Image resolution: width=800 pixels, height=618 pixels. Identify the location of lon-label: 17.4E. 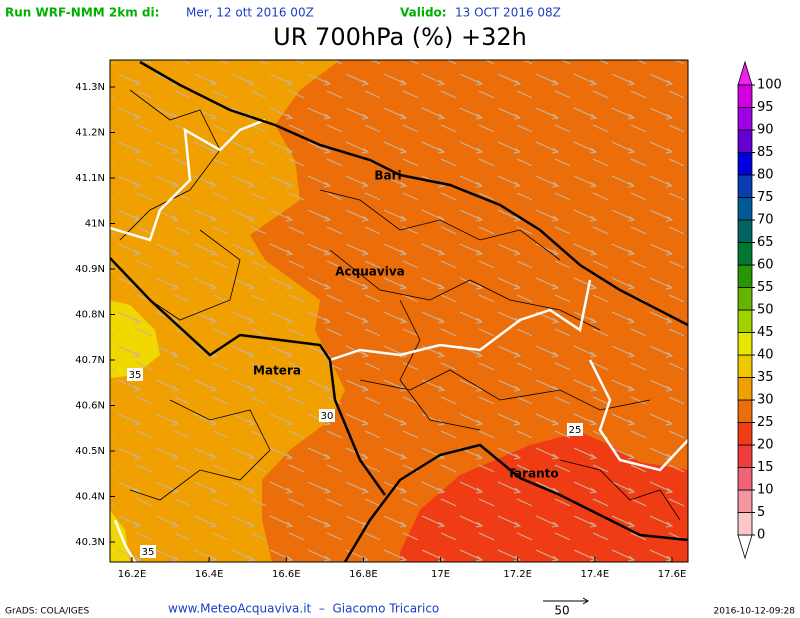
(595, 574).